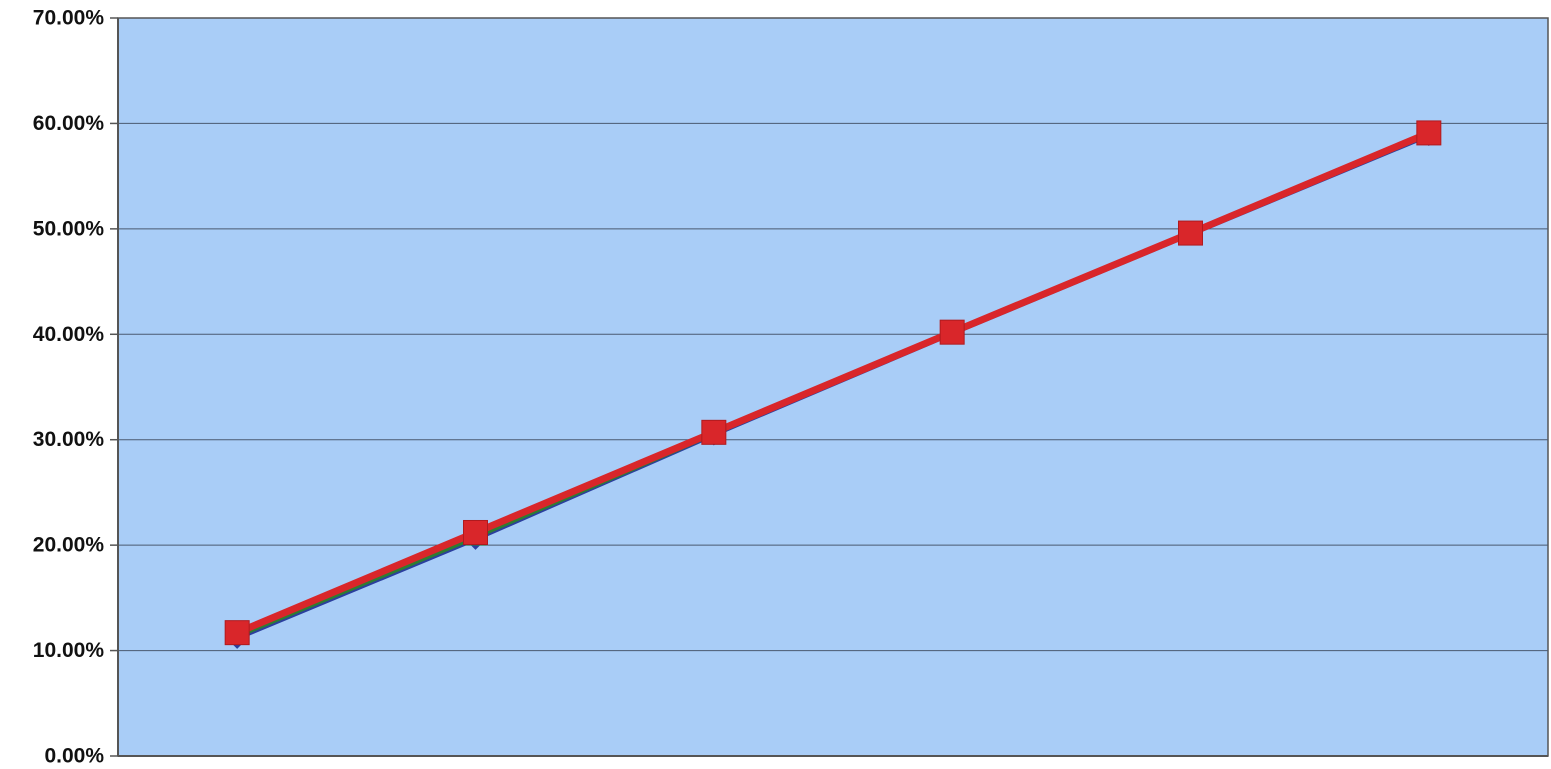  Describe the element at coordinates (74, 756) in the screenshot. I see `y-tick-label: 0.00%` at that location.